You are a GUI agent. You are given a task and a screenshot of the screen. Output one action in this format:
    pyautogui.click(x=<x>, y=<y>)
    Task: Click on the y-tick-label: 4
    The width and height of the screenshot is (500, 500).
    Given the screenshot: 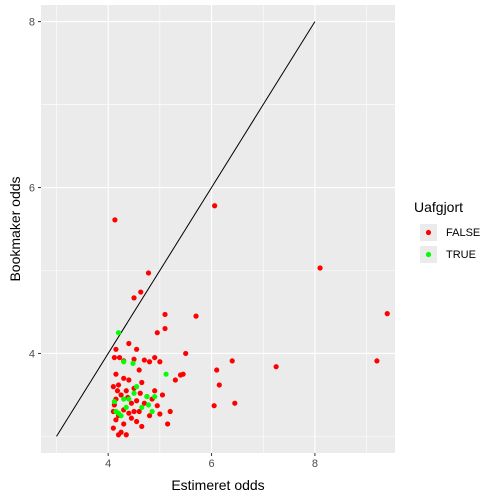 What is the action you would take?
    pyautogui.click(x=32, y=354)
    